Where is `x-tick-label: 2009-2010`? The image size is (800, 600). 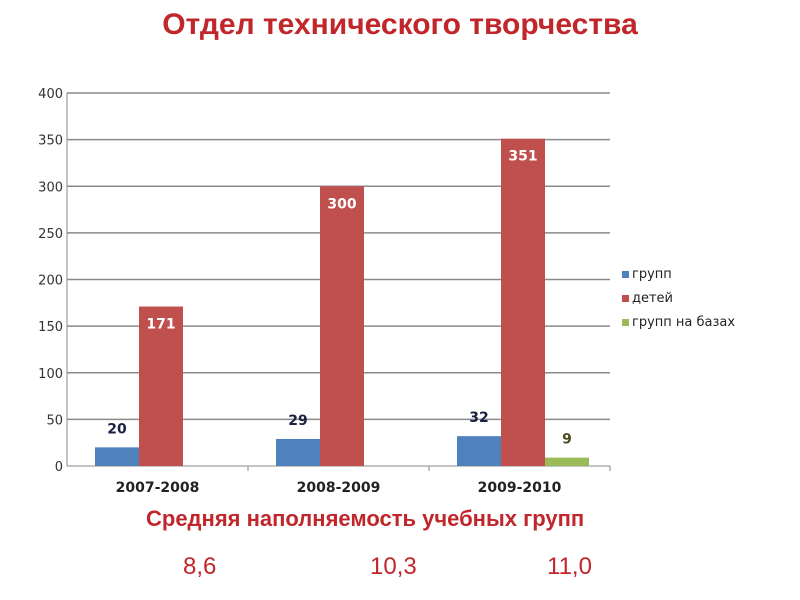 x-tick-label: 2009-2010 is located at coordinates (520, 488).